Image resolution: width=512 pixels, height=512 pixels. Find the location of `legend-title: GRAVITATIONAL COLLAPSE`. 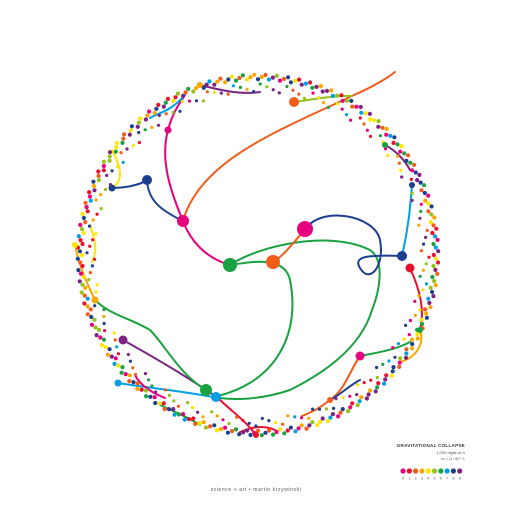

legend-title: GRAVITATIONAL COLLAPSE is located at coordinates (430, 445).